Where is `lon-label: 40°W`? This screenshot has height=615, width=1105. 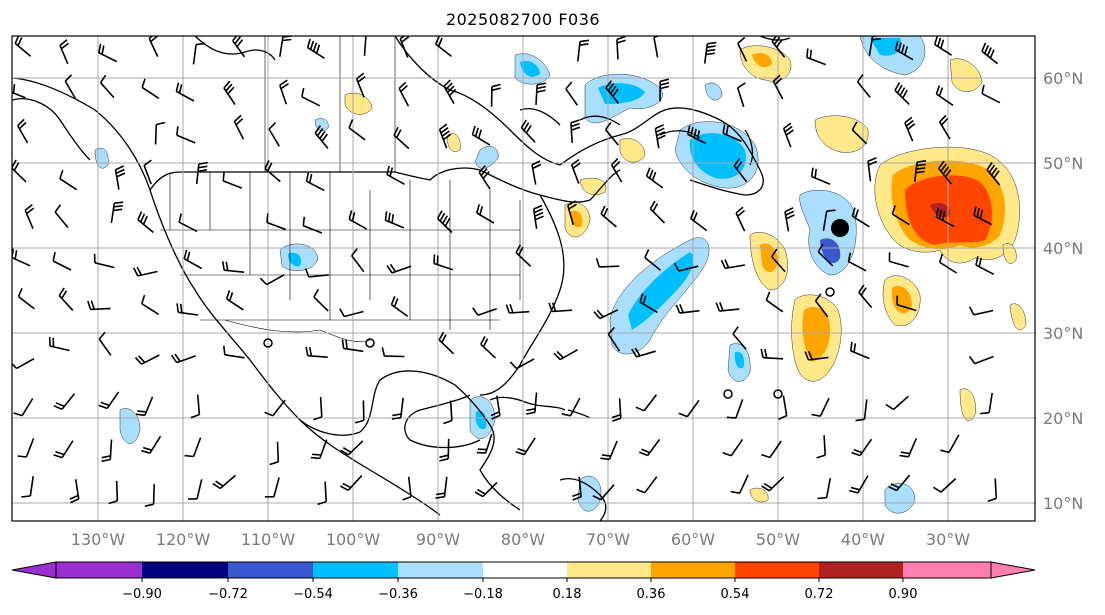 lon-label: 40°W is located at coordinates (863, 539).